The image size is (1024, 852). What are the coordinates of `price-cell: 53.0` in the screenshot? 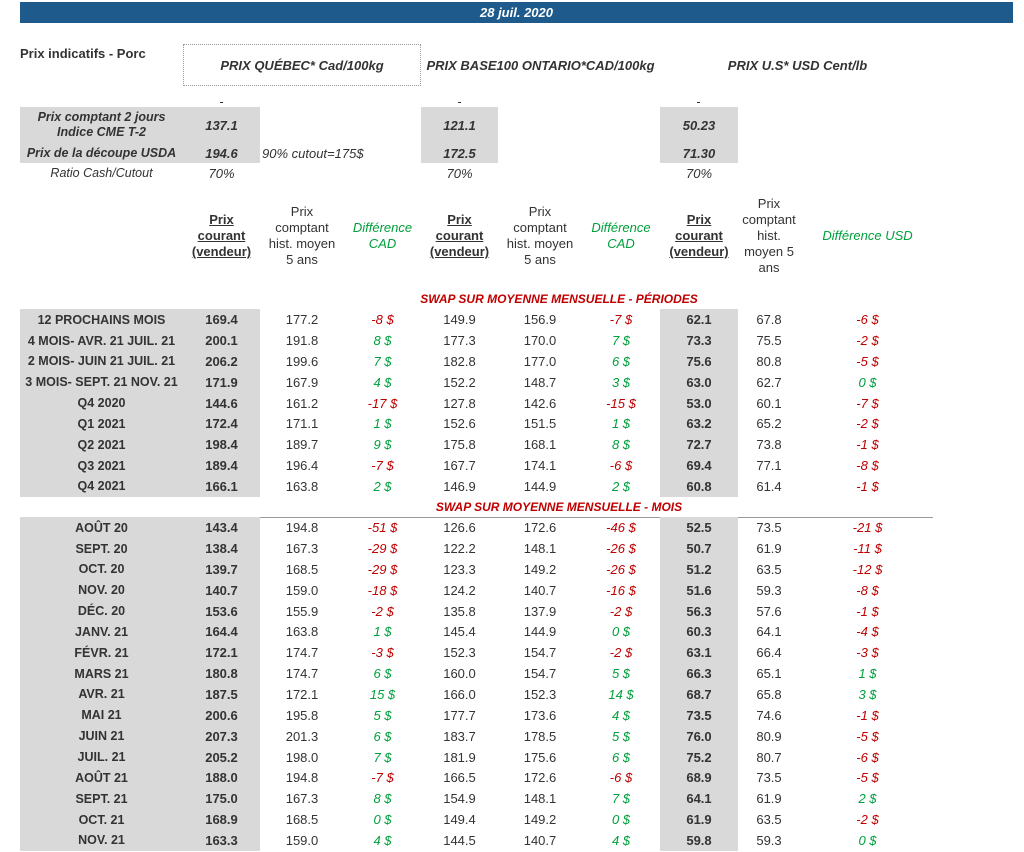 It's located at (699, 403).